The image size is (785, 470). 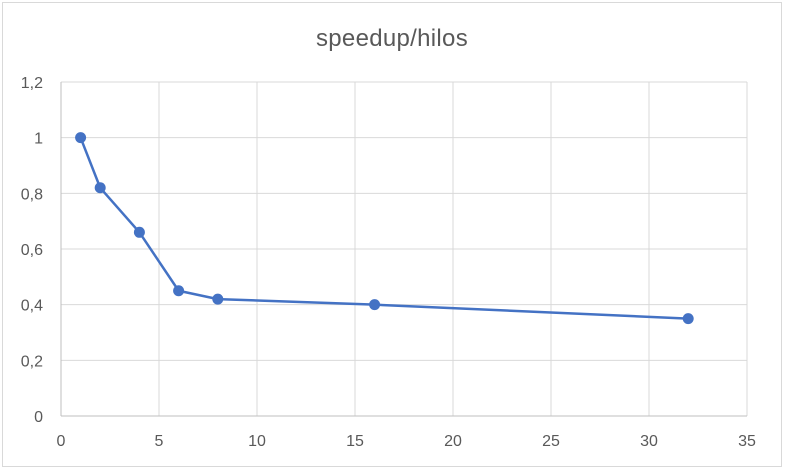 What do you see at coordinates (355, 441) in the screenshot?
I see `x-tick-label: 15` at bounding box center [355, 441].